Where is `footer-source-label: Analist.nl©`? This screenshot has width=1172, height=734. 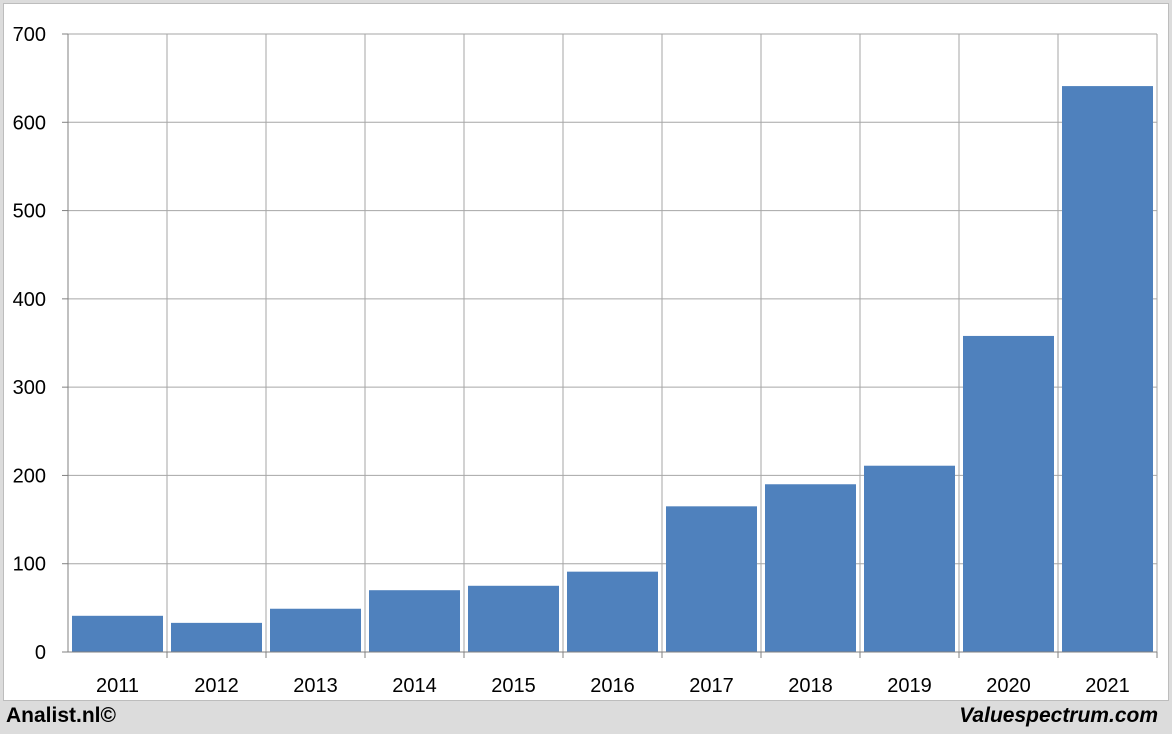
footer-source-label: Analist.nl© is located at coordinates (61, 715).